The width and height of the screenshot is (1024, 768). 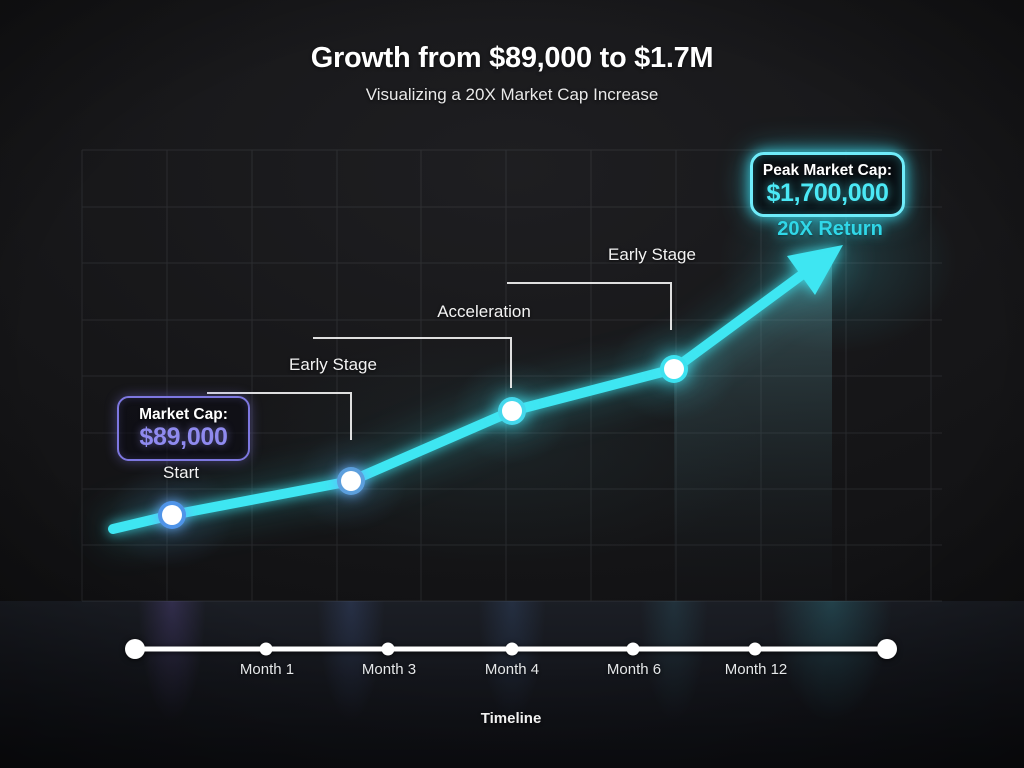 I want to click on market-cap-badge: Market Cap: $89,000, so click(x=183, y=428).